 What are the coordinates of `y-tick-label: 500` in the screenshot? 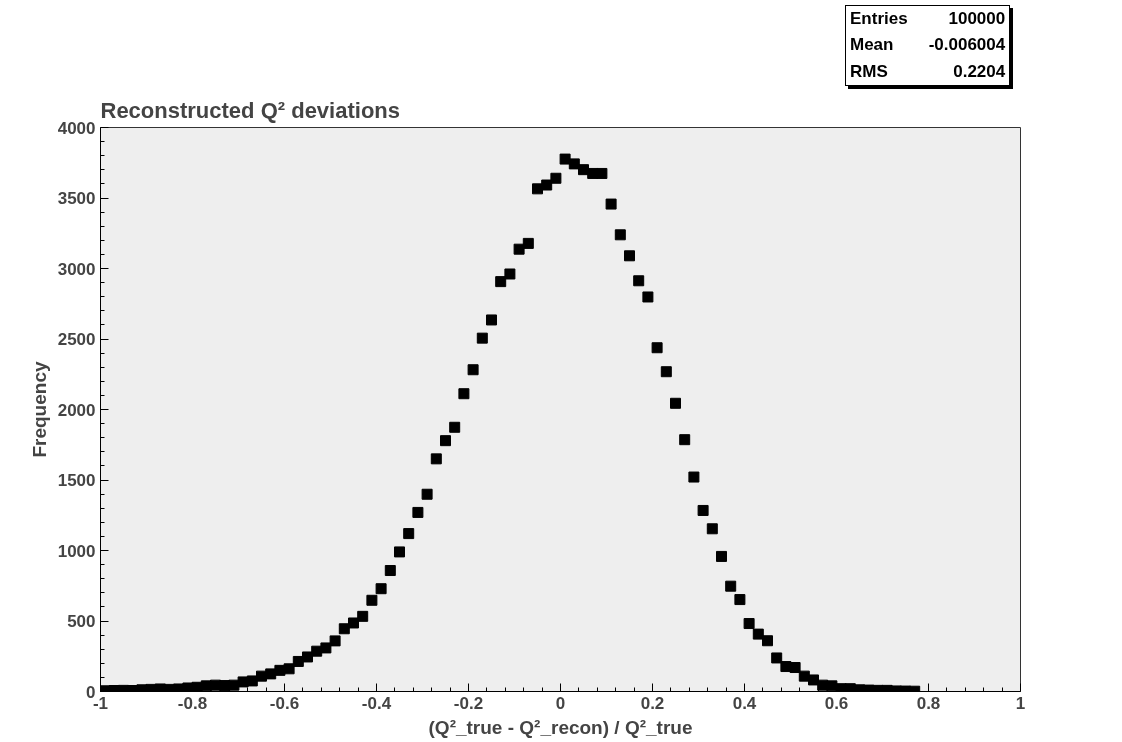 It's located at (81, 621).